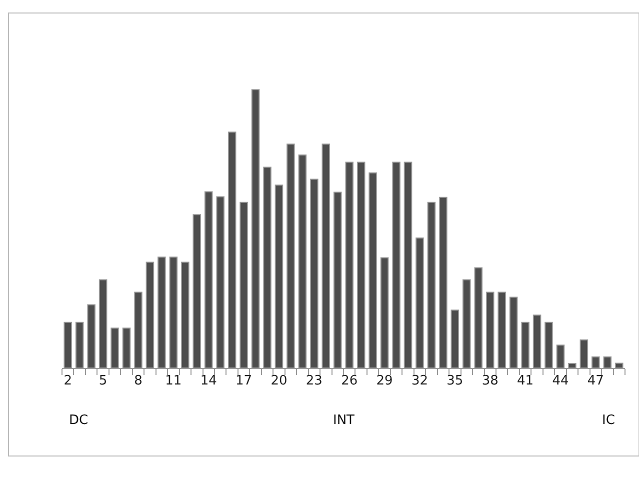 The width and height of the screenshot is (639, 484). Describe the element at coordinates (173, 381) in the screenshot. I see `x-tick-label: 11` at that location.